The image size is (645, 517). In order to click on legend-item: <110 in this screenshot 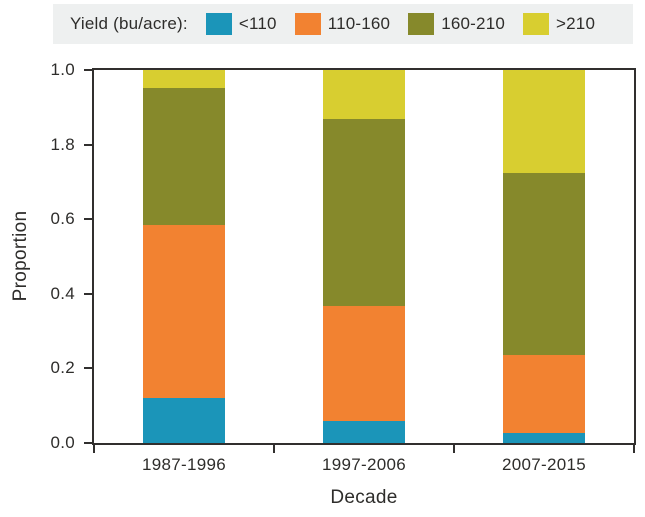, I will do `click(241, 24)`.